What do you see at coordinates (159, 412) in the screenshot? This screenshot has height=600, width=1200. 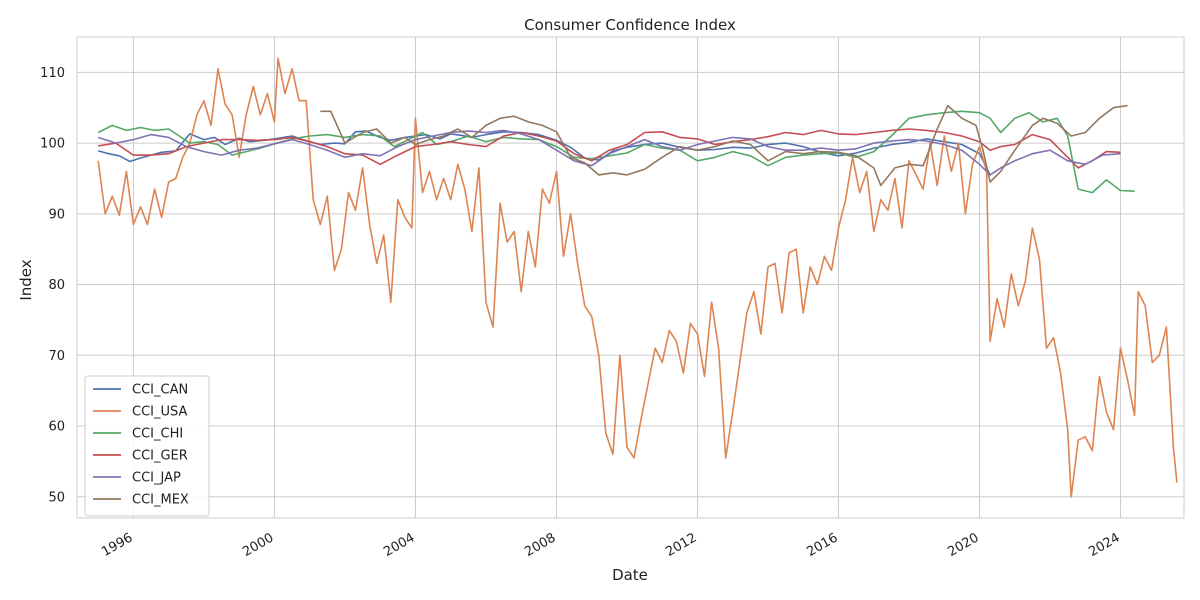 I see `legend-label: CCI_USA` at bounding box center [159, 412].